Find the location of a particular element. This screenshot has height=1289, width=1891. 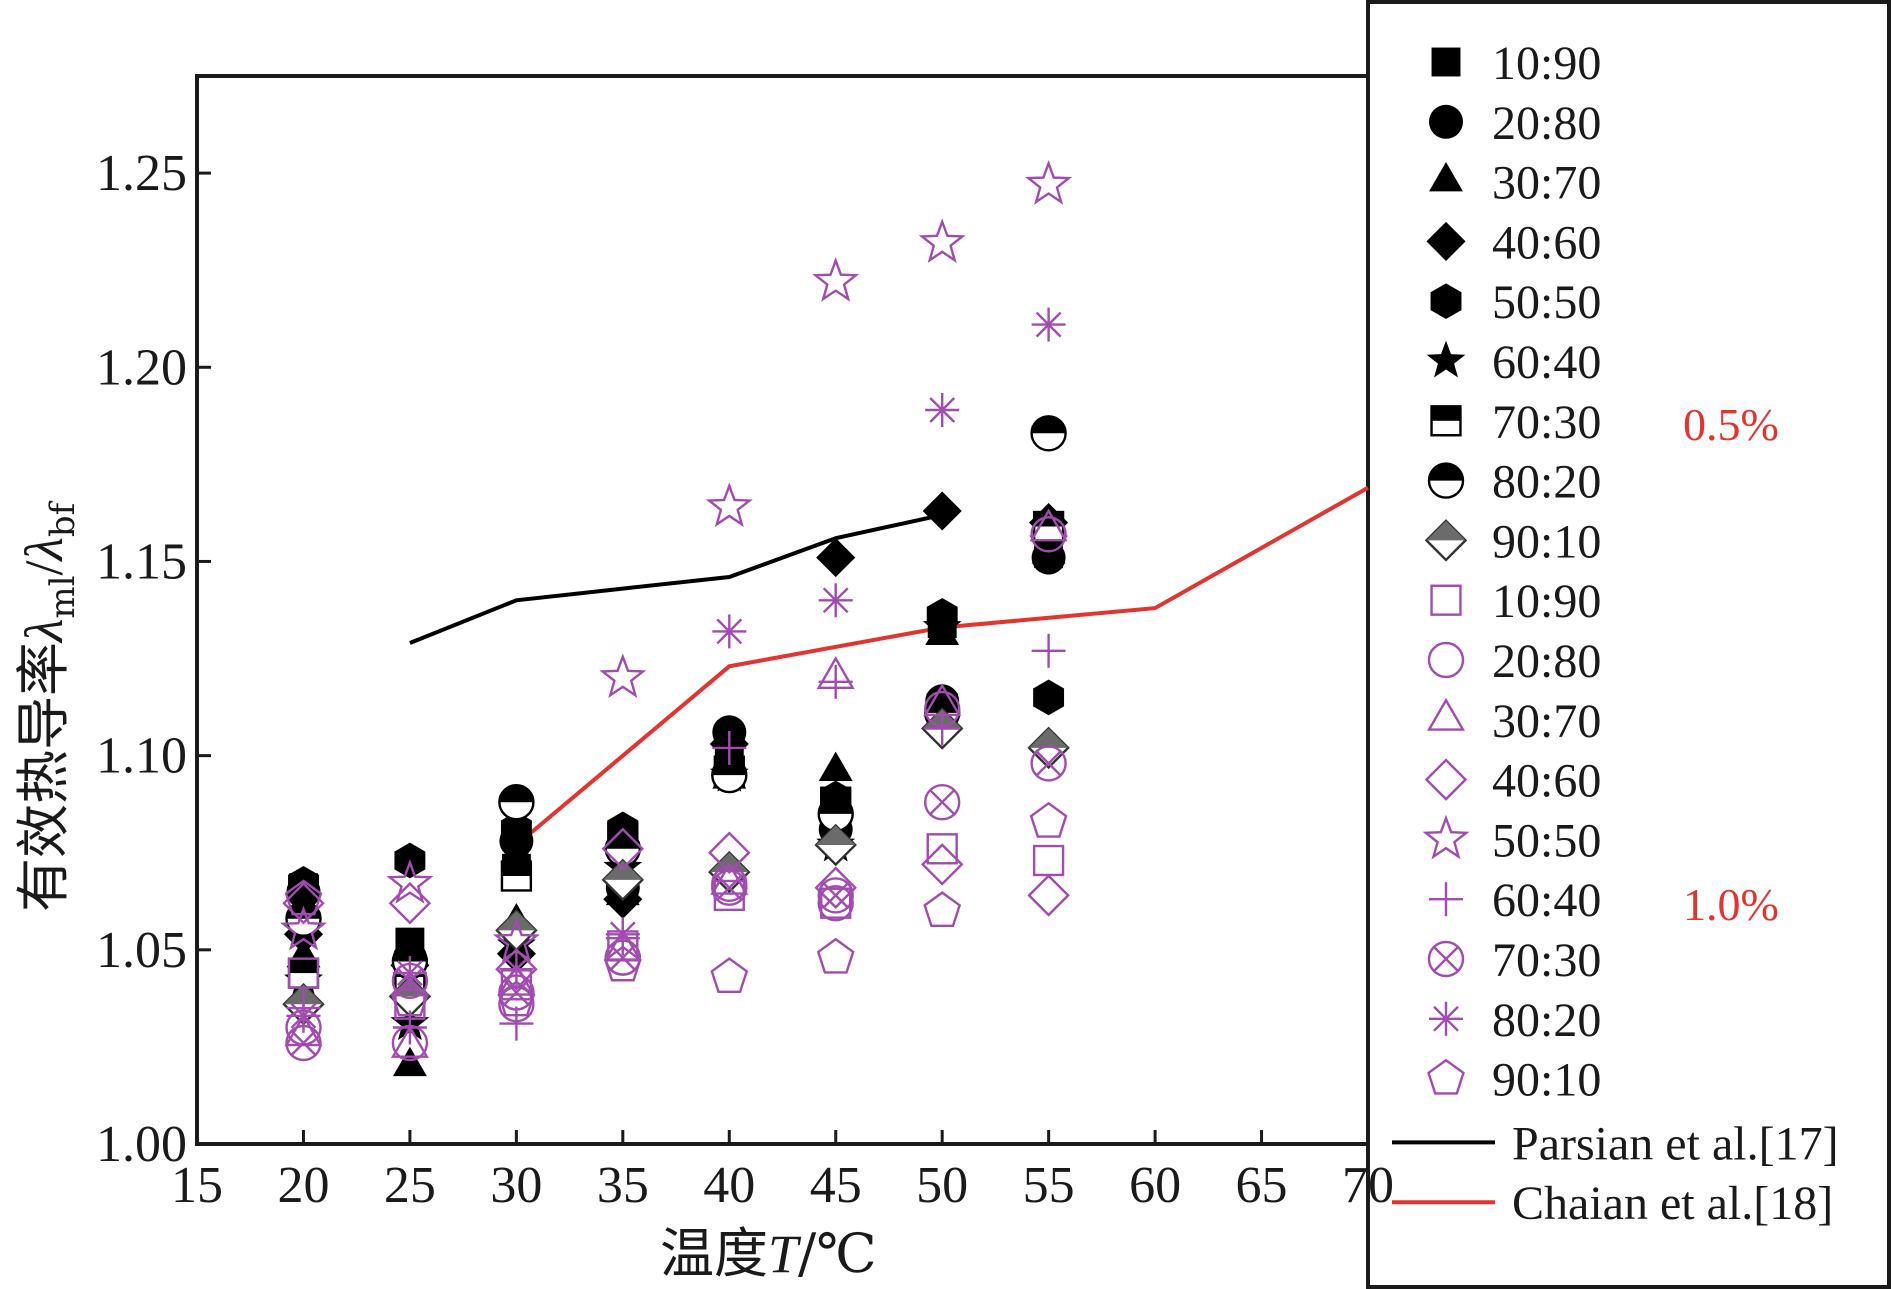

x-axis: 15 20 25 30 35 40 45 50 55 60 65 70 is located at coordinates (782, 1172).